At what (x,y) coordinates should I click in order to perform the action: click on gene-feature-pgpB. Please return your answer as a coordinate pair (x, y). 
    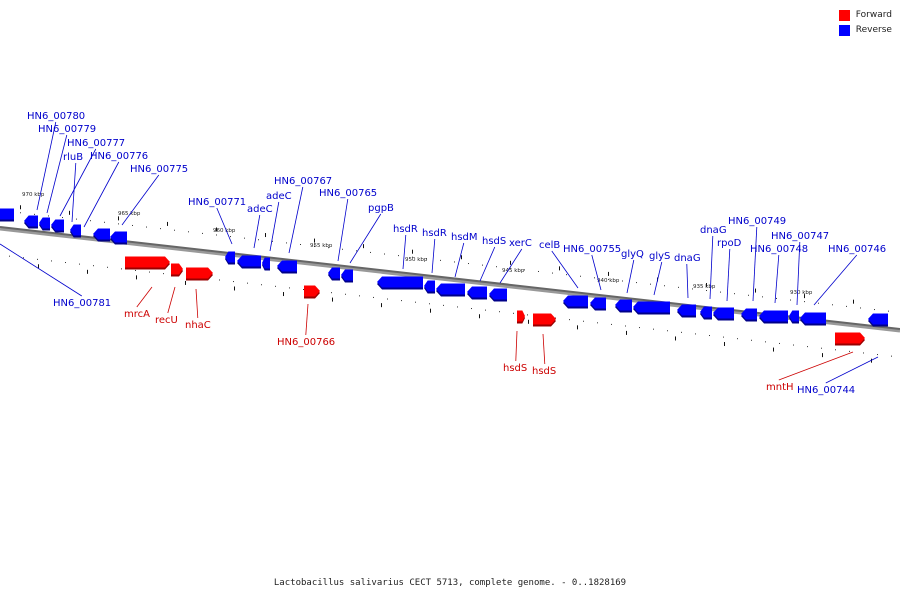
    Looking at the image, I should click on (347, 276).